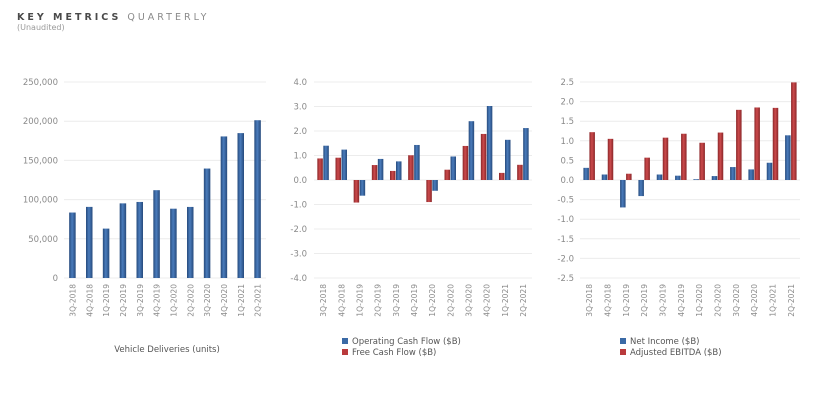 This screenshot has width=820, height=402. I want to click on y-tick-label: -2.5, so click(565, 279).